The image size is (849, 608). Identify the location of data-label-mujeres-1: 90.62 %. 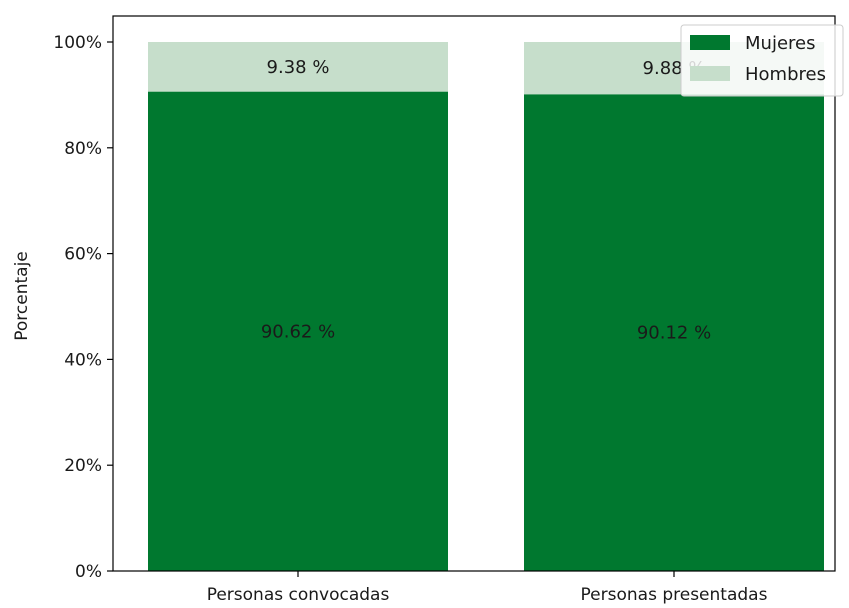
(298, 331).